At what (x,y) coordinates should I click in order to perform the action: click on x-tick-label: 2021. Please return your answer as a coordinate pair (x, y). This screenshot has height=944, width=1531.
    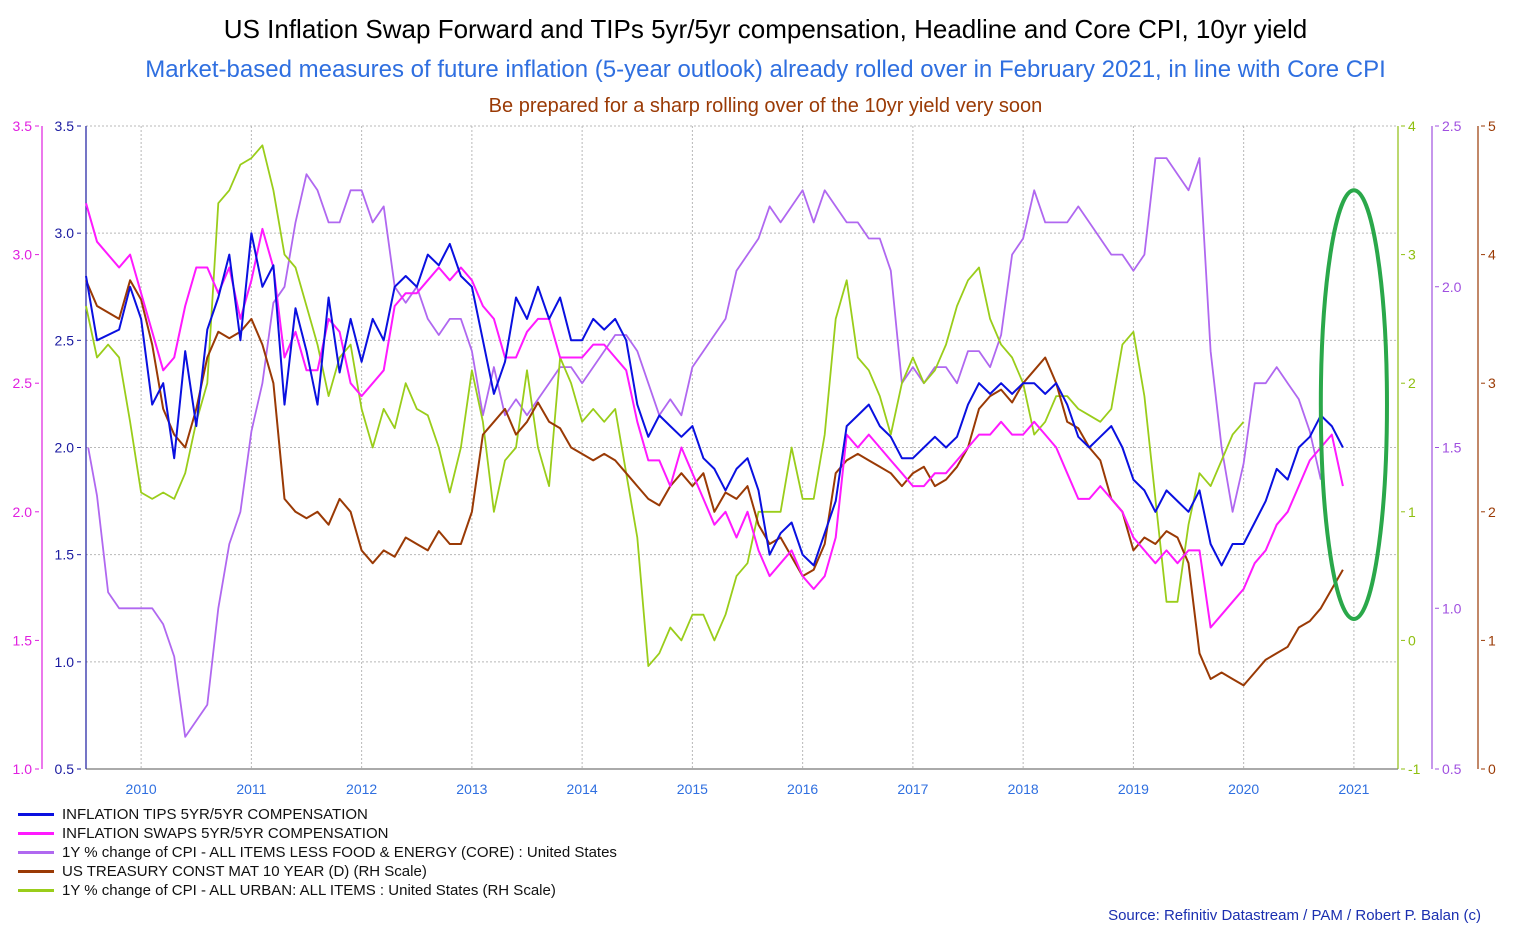
    Looking at the image, I should click on (1353, 789).